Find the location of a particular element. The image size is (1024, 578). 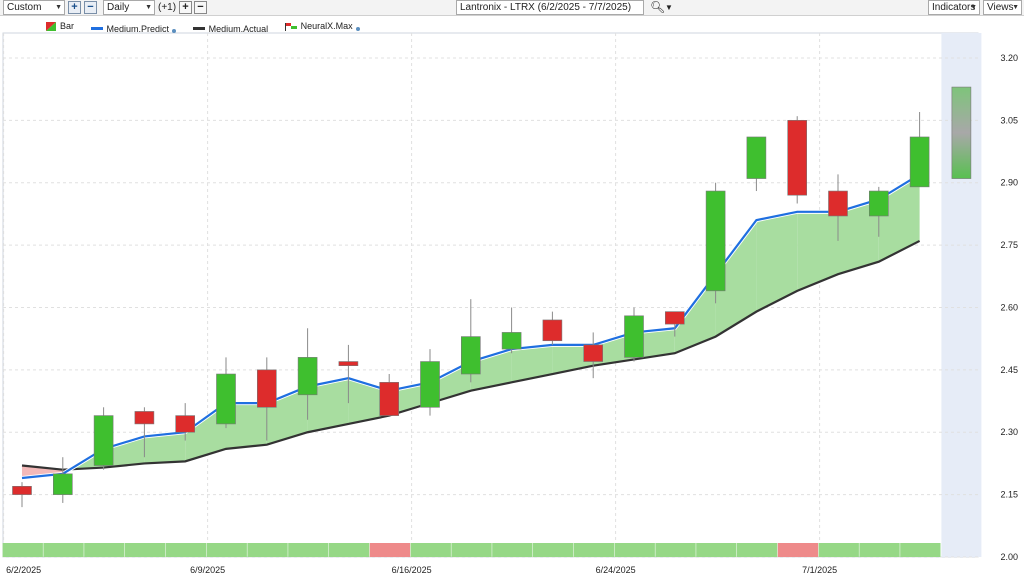

minus-icon: − is located at coordinates (90, 7).